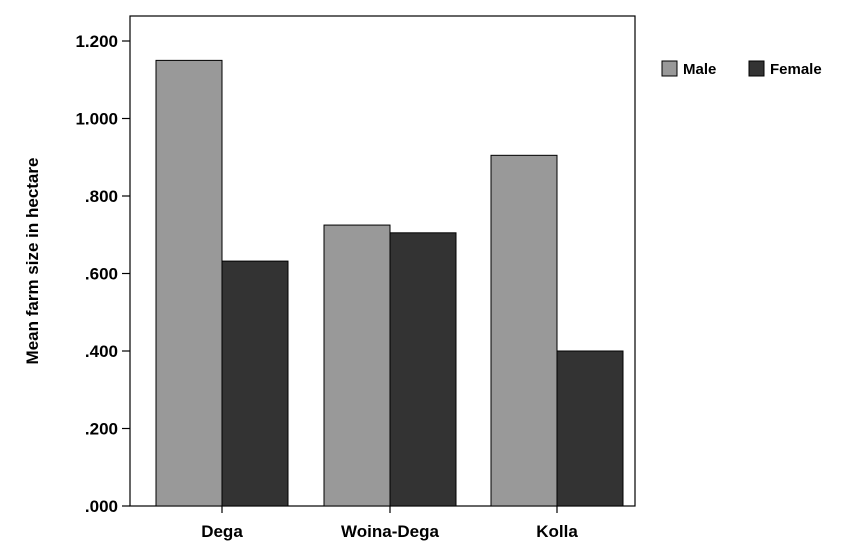  What do you see at coordinates (423, 369) in the screenshot?
I see `bar-female-woina-dega` at bounding box center [423, 369].